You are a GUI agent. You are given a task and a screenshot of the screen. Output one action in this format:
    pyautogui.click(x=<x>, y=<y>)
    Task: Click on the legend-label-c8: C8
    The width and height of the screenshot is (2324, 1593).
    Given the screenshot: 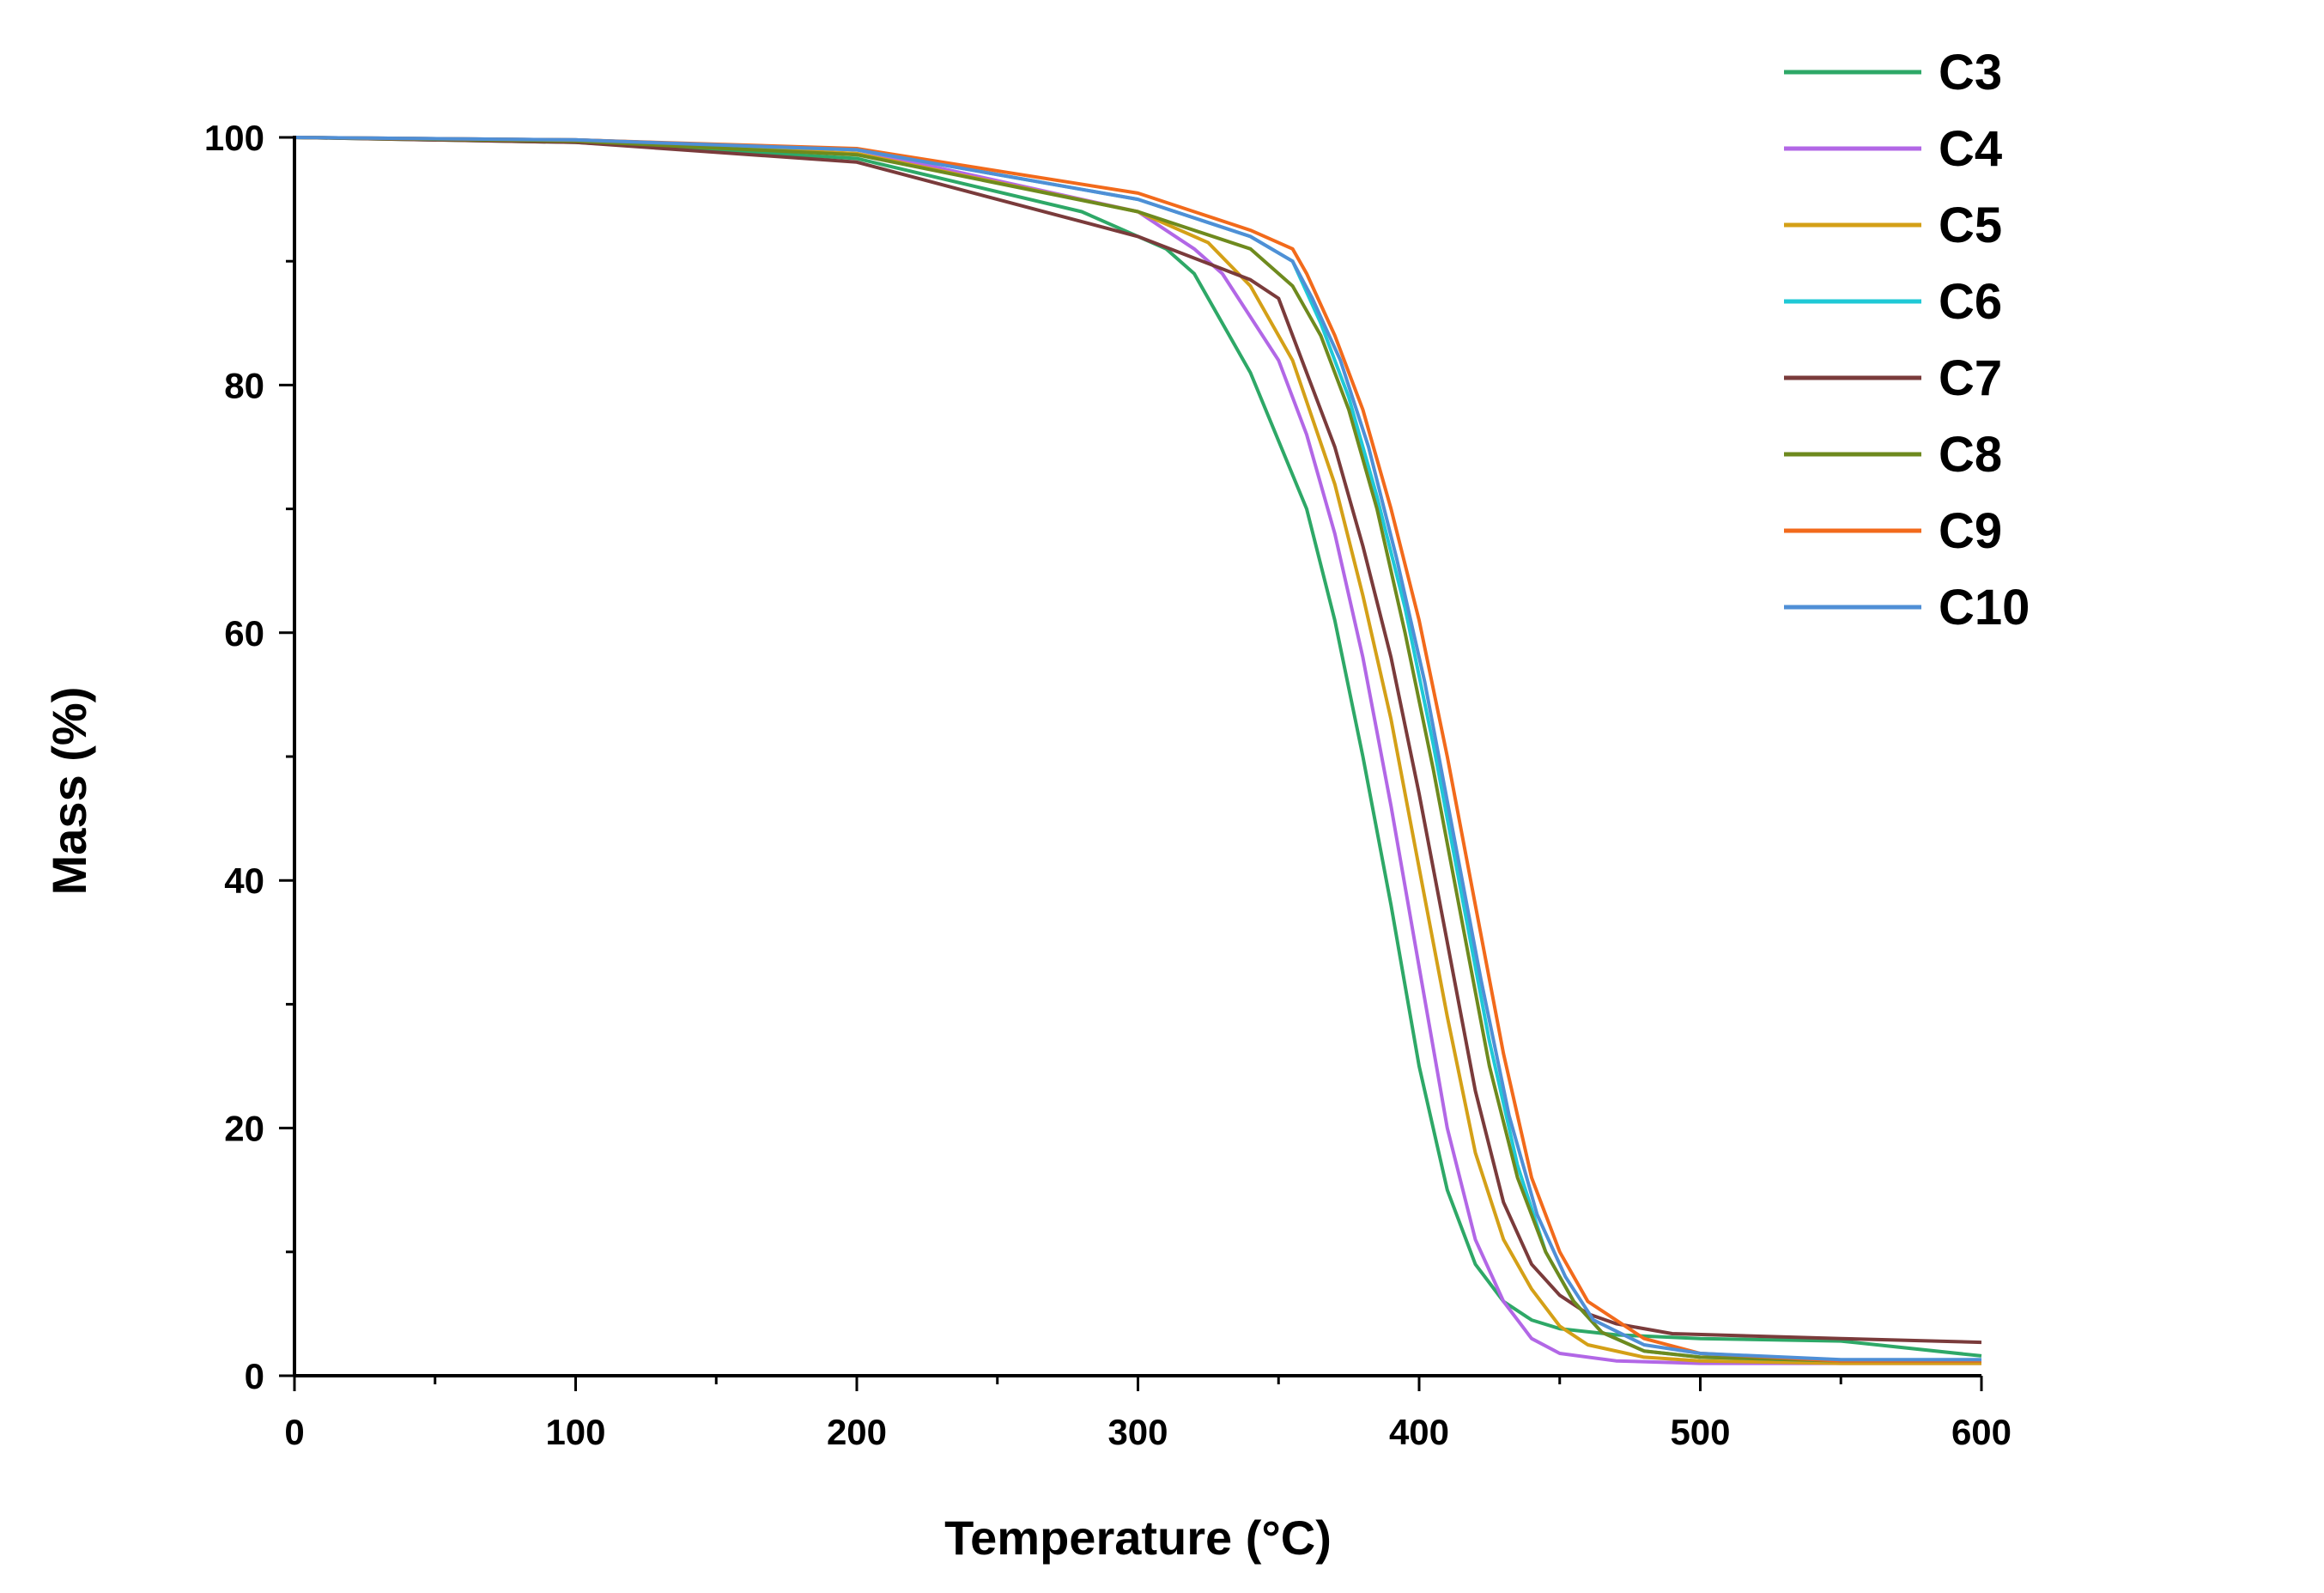 What is the action you would take?
    pyautogui.click(x=1970, y=455)
    